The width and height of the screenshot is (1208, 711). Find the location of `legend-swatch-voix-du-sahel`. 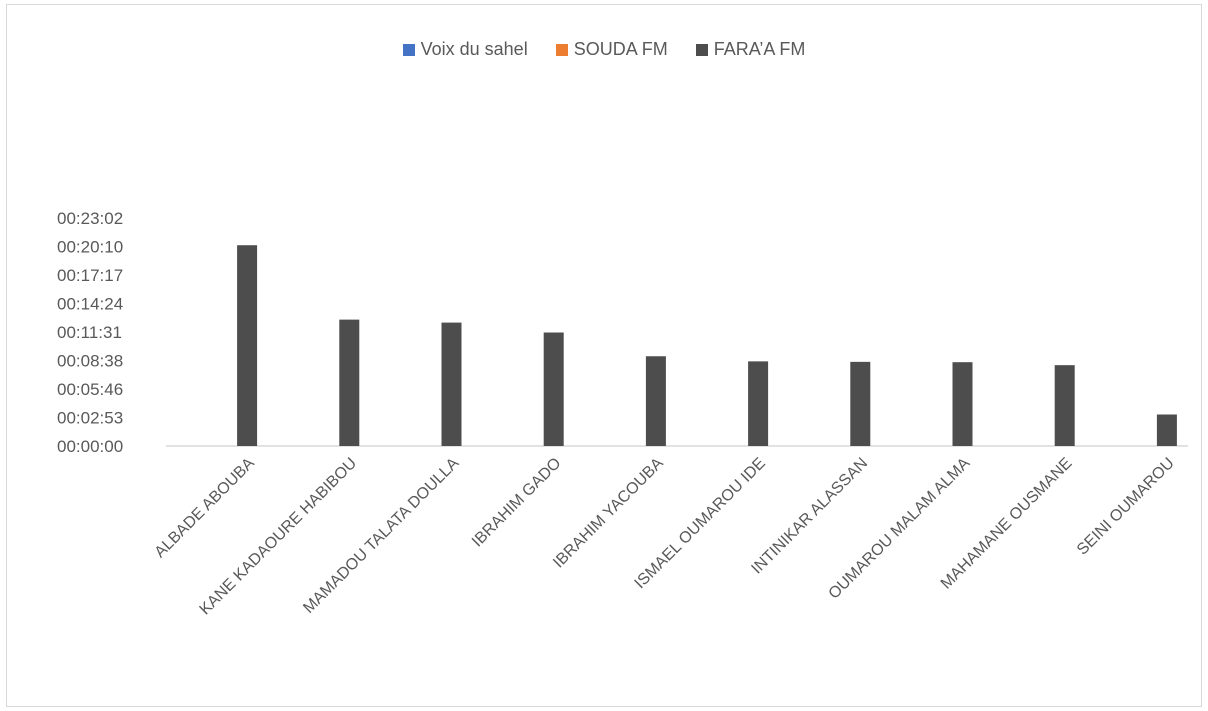

legend-swatch-voix-du-sahel is located at coordinates (408, 49).